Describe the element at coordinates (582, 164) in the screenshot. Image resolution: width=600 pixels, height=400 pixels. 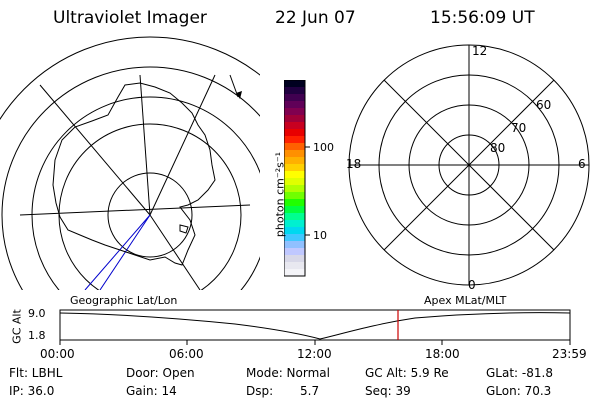
I see `mlt-label-right: 6` at that location.